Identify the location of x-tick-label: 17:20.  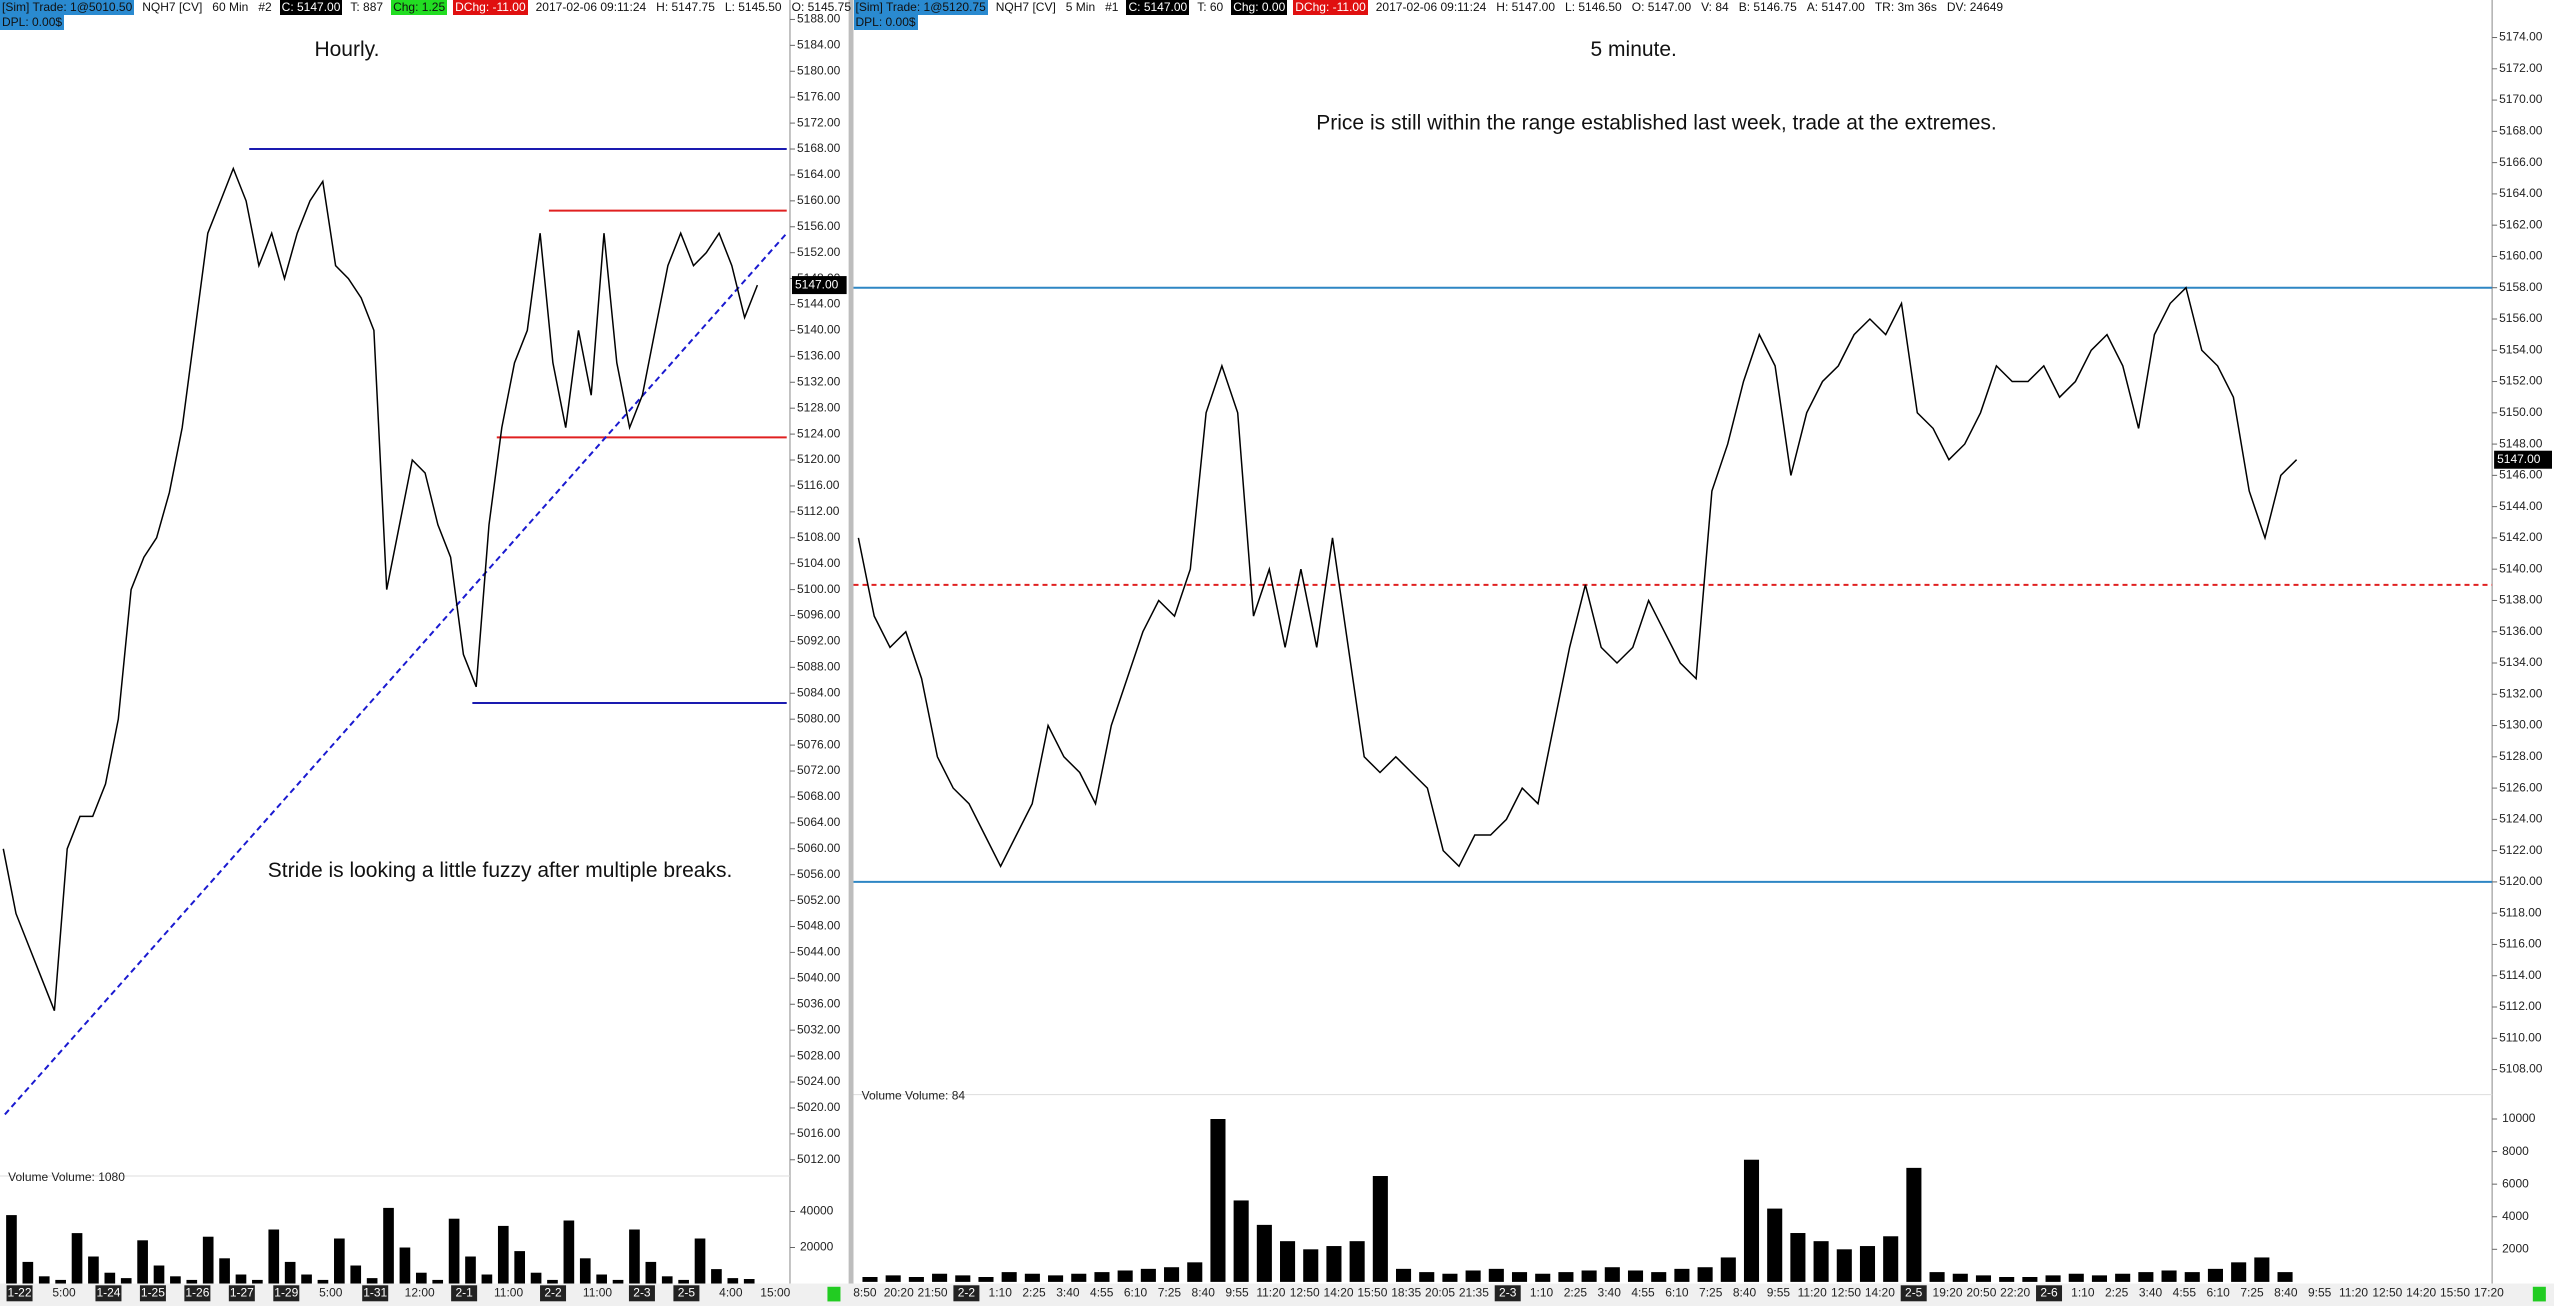
(2489, 1292).